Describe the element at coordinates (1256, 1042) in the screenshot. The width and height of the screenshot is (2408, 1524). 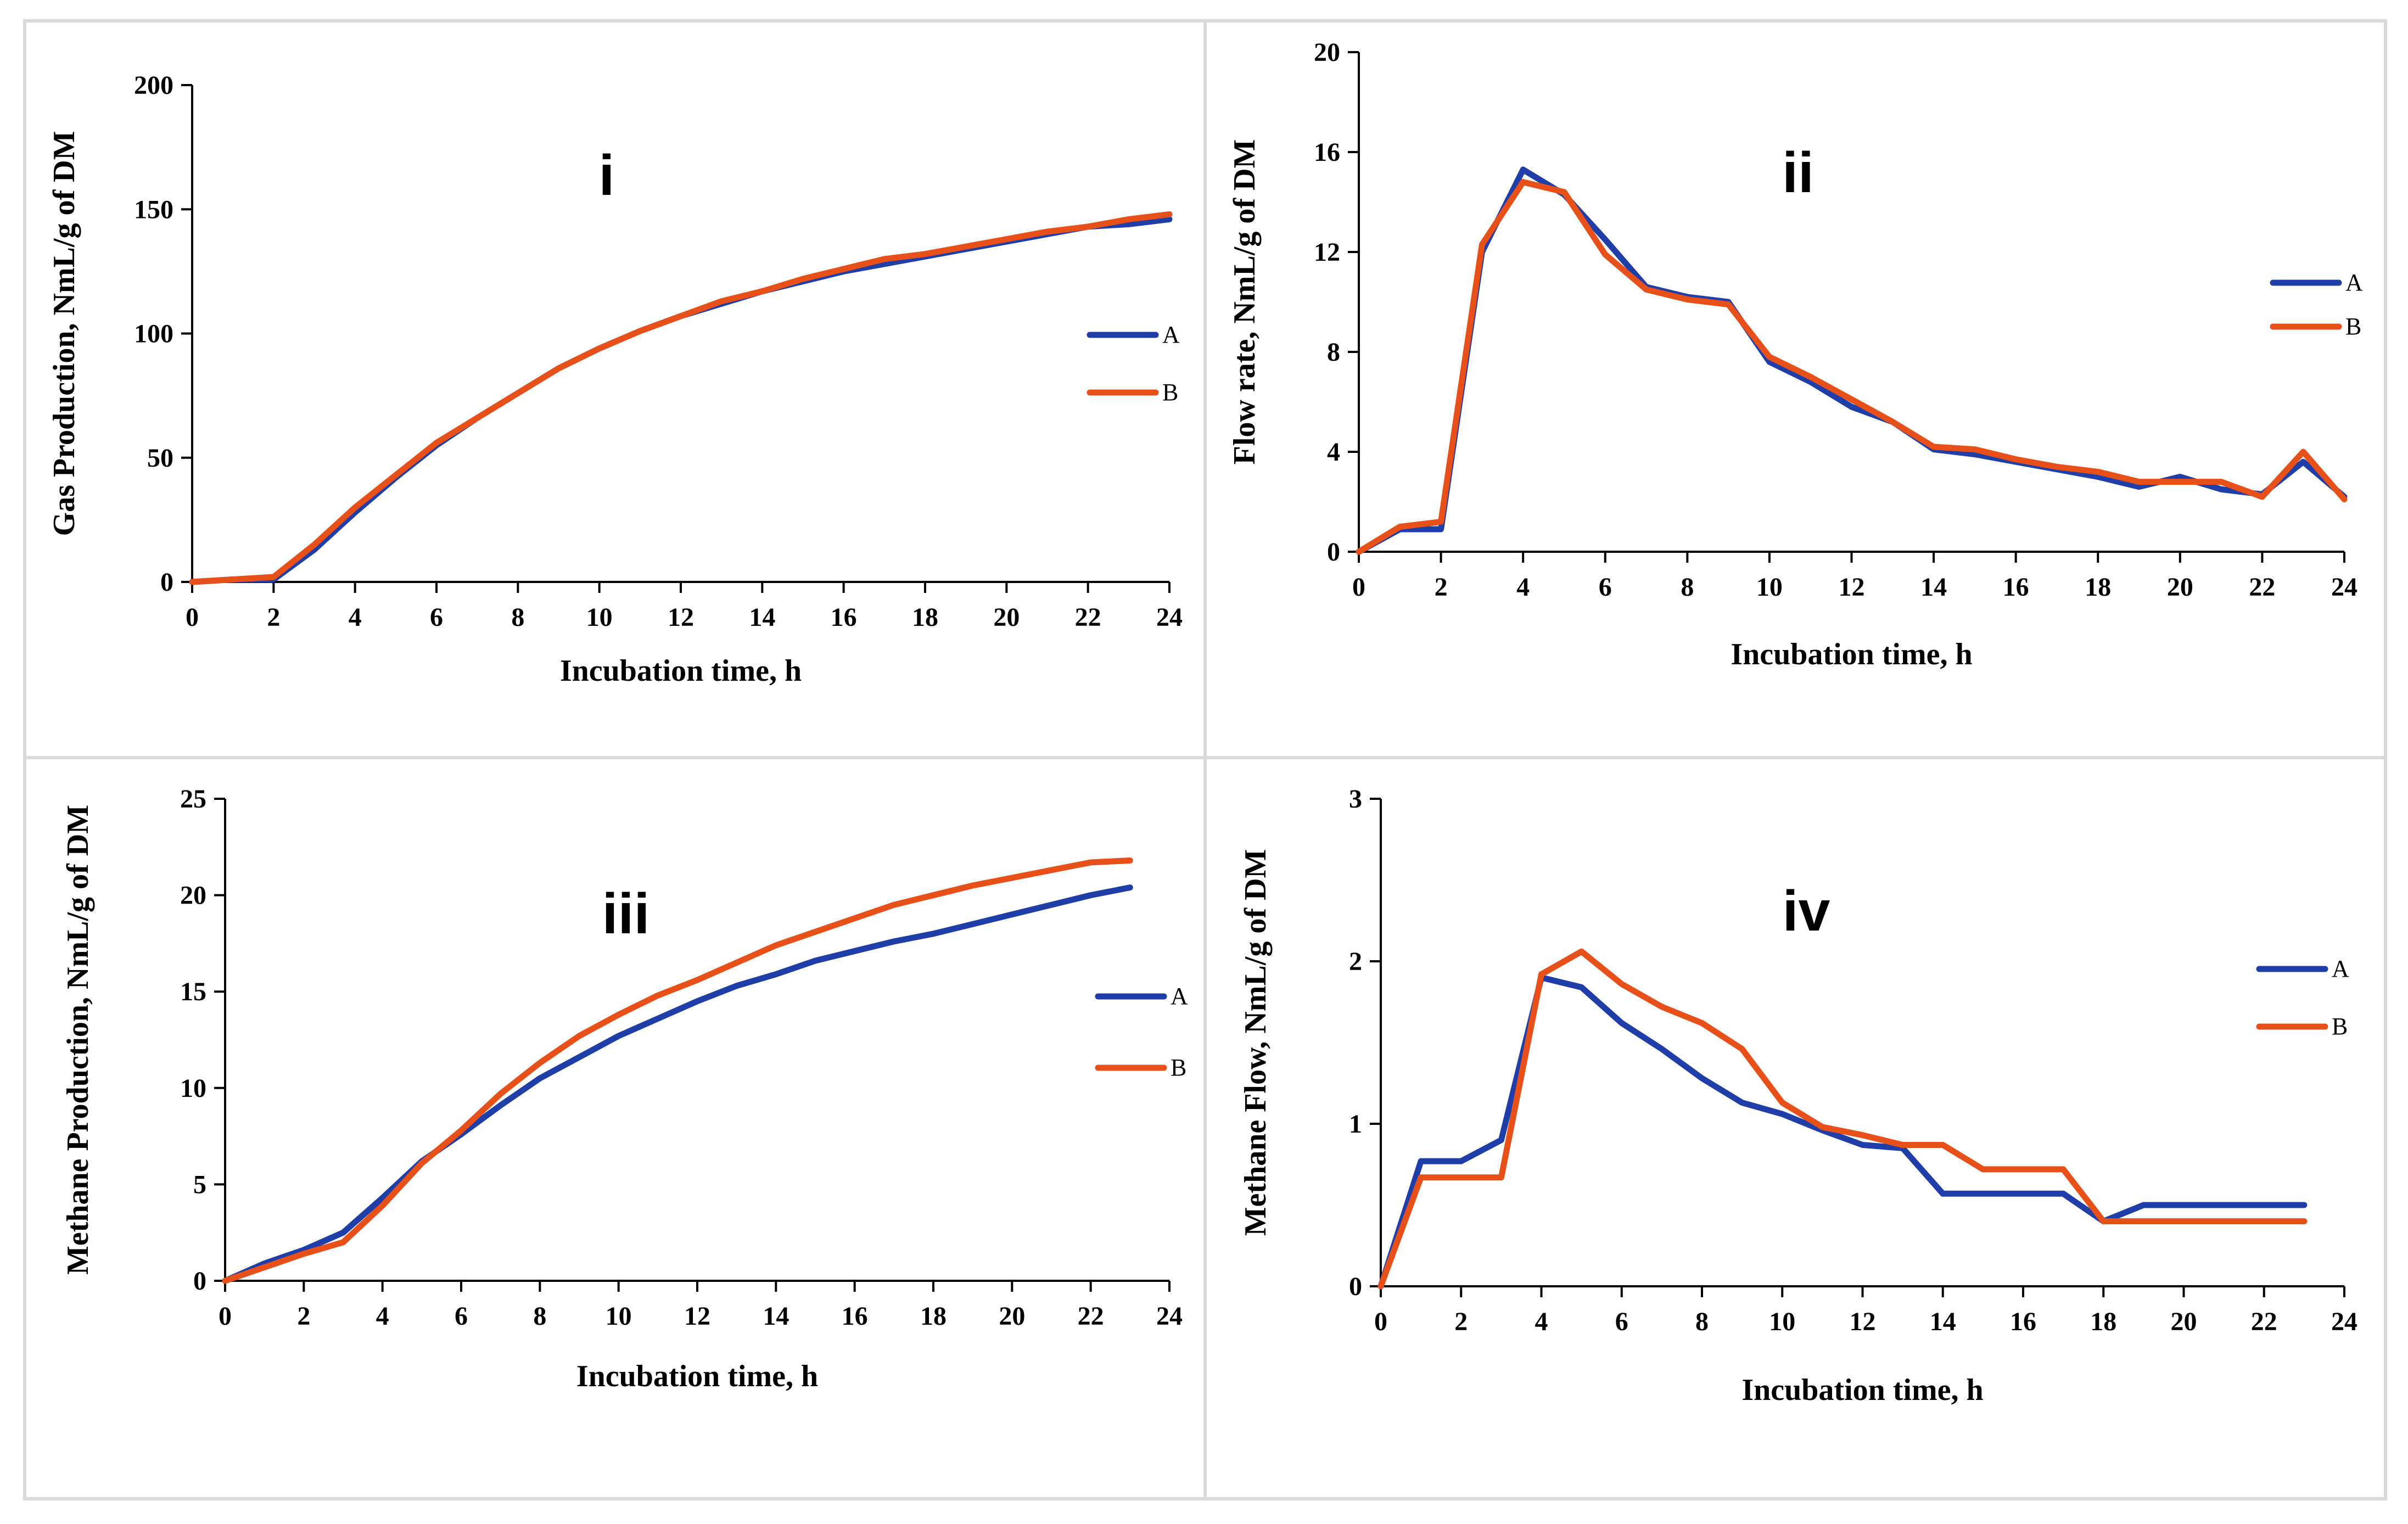
I see `y-axis-label: Methane Flow, NmL/g of DM` at that location.